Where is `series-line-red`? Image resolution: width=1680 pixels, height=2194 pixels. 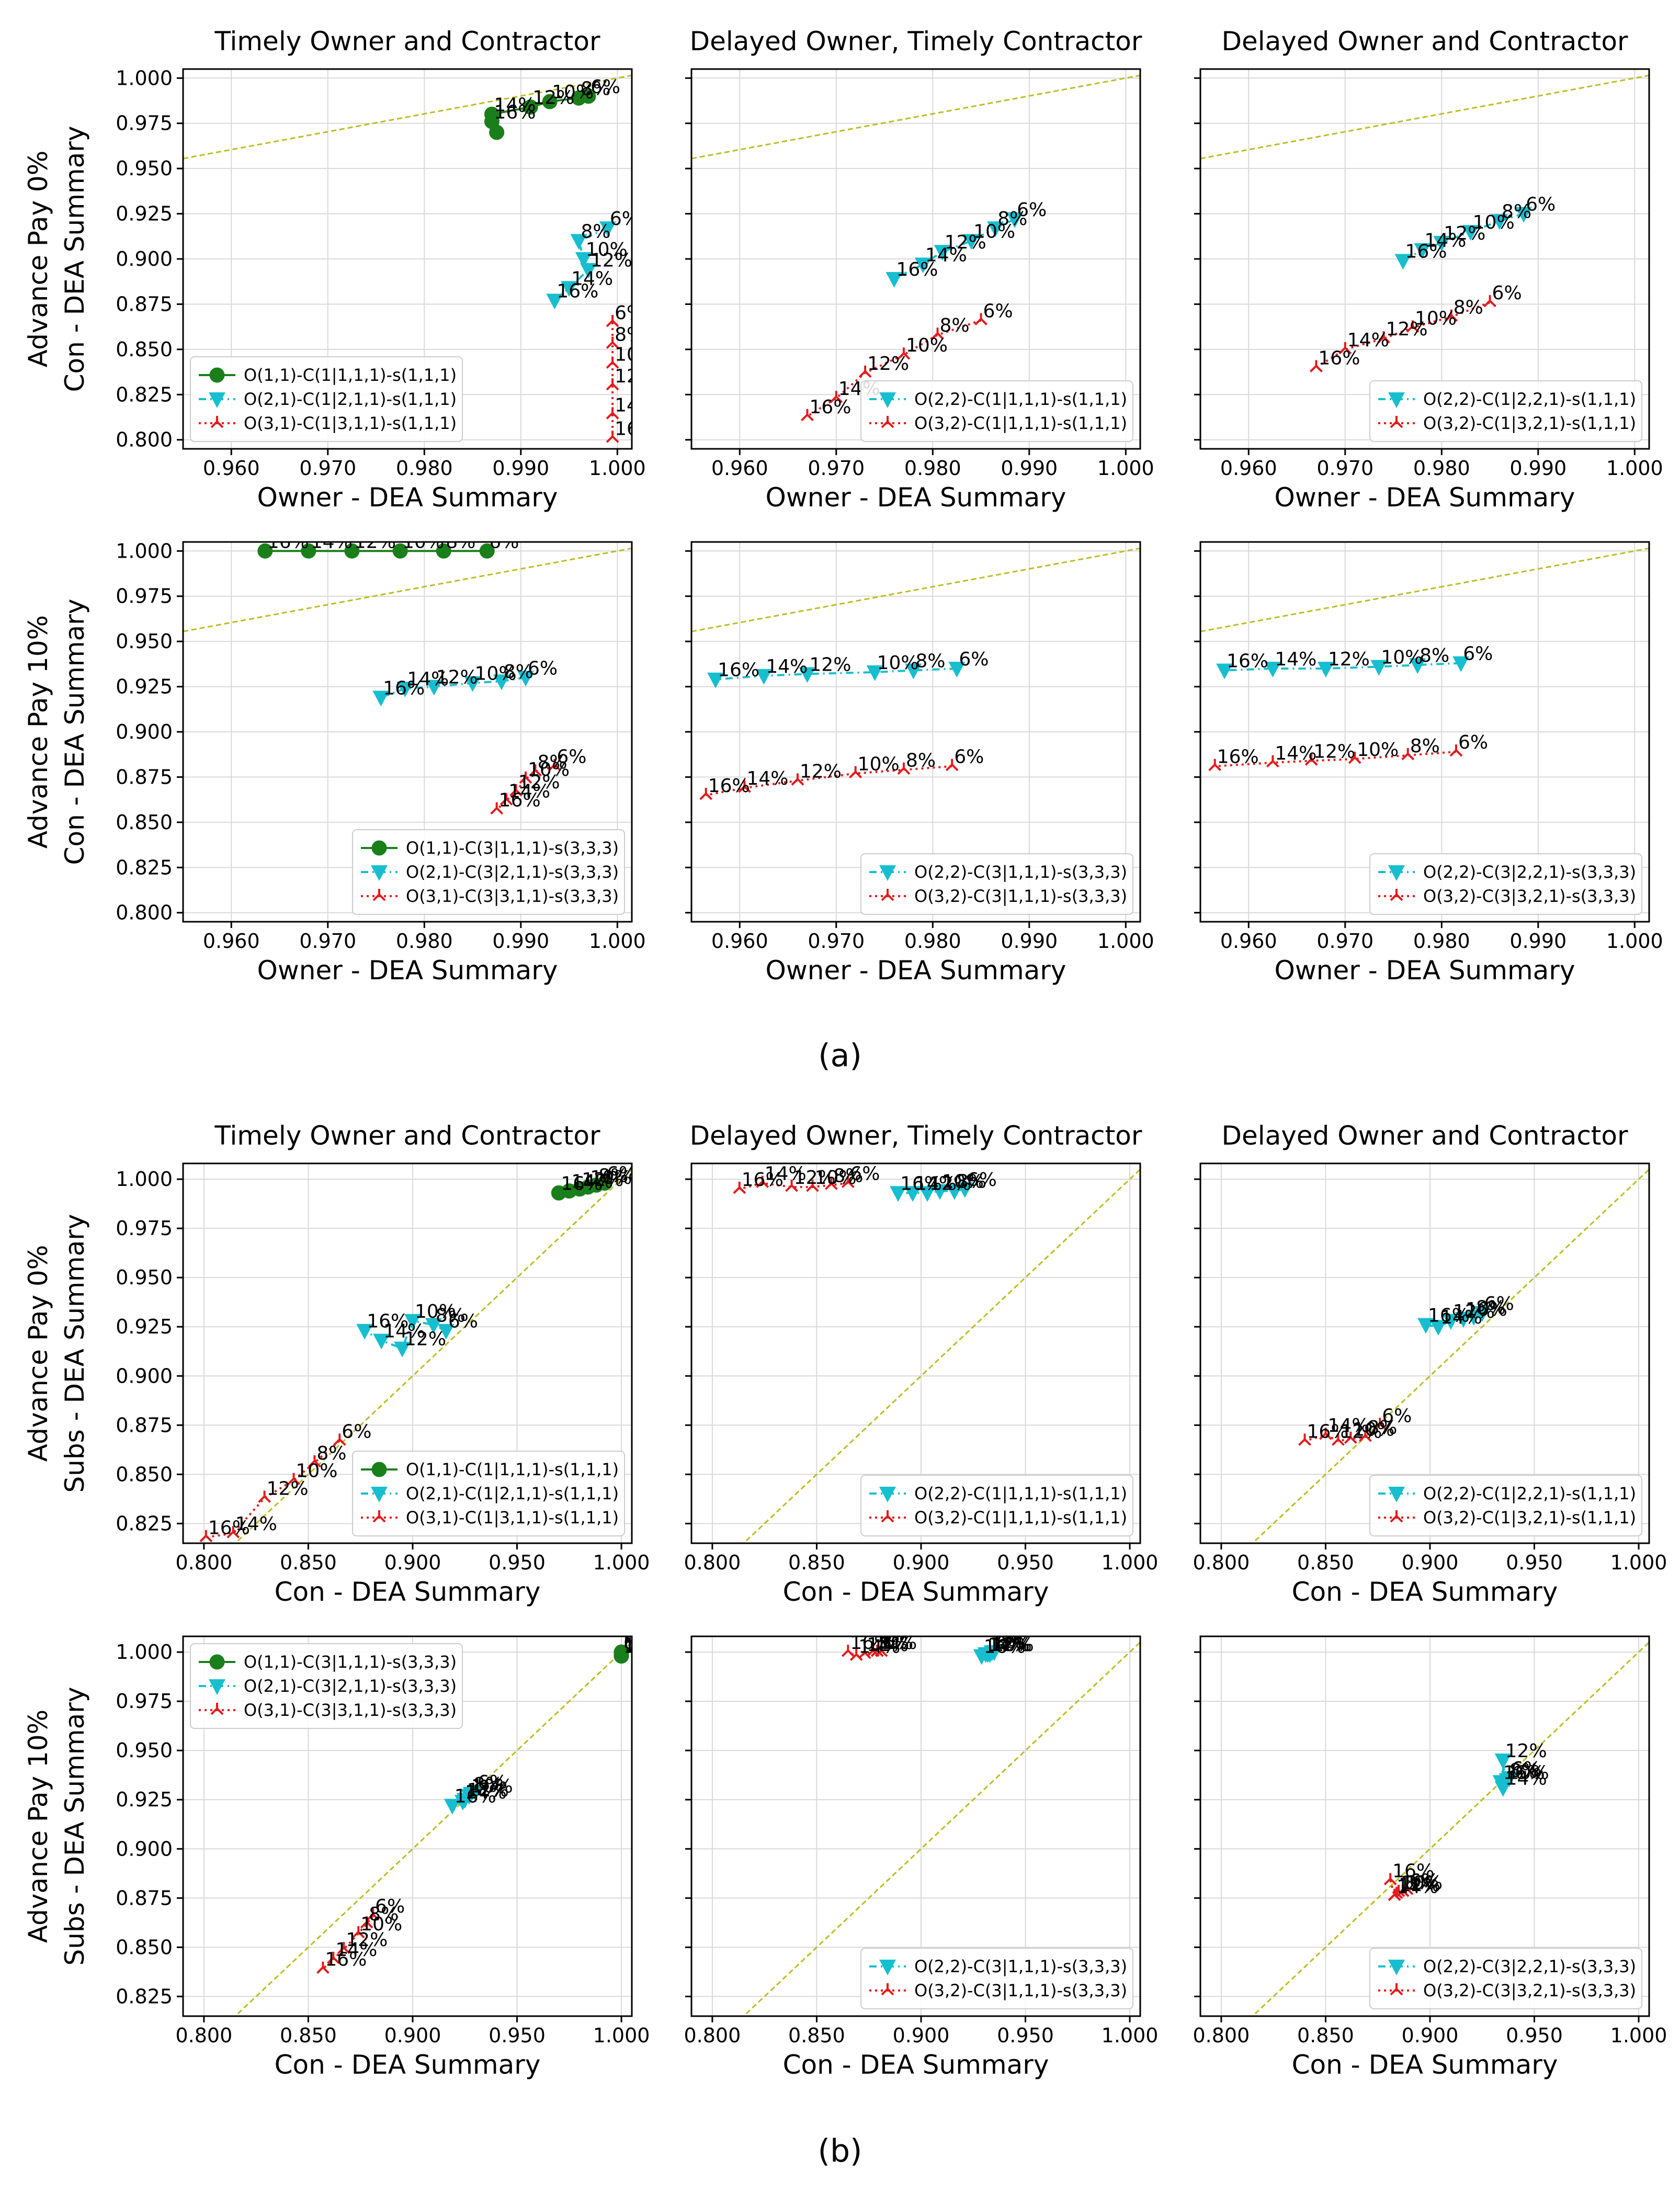 series-line-red is located at coordinates (864, 1654).